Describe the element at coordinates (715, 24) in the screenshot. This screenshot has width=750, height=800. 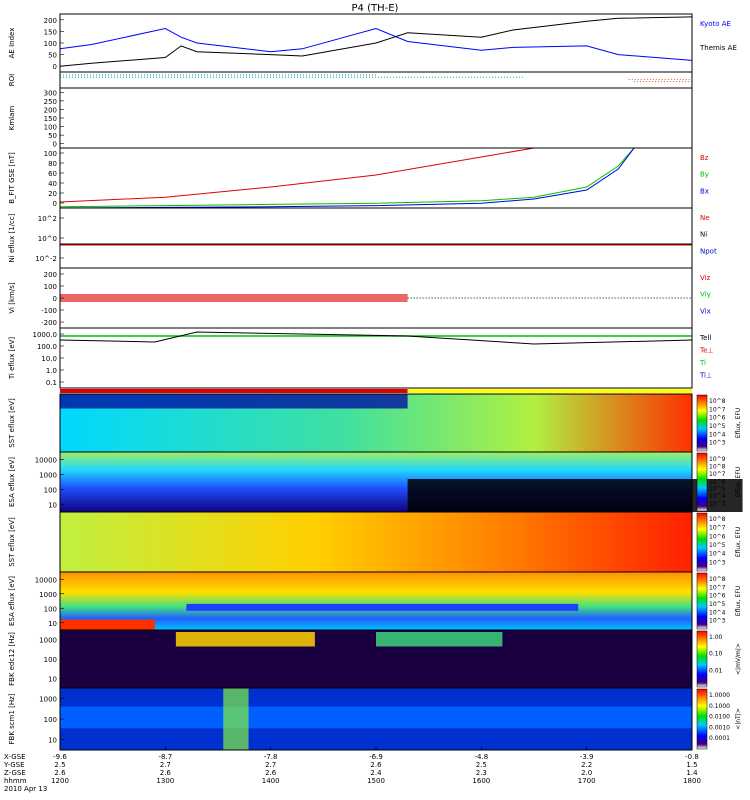
I see `legend-entry: Kyoto AE` at that location.